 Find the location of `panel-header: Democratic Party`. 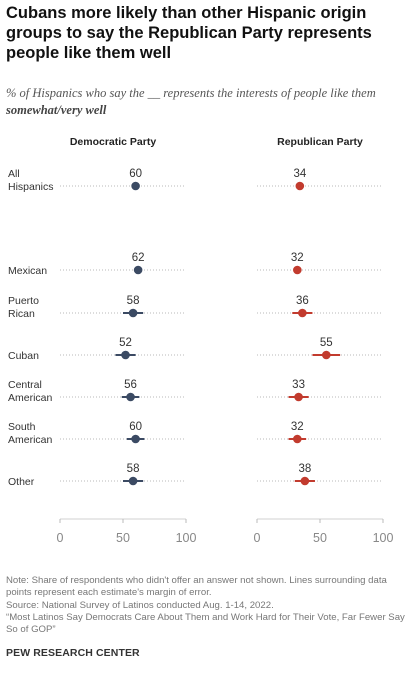

panel-header: Democratic Party is located at coordinates (113, 142).